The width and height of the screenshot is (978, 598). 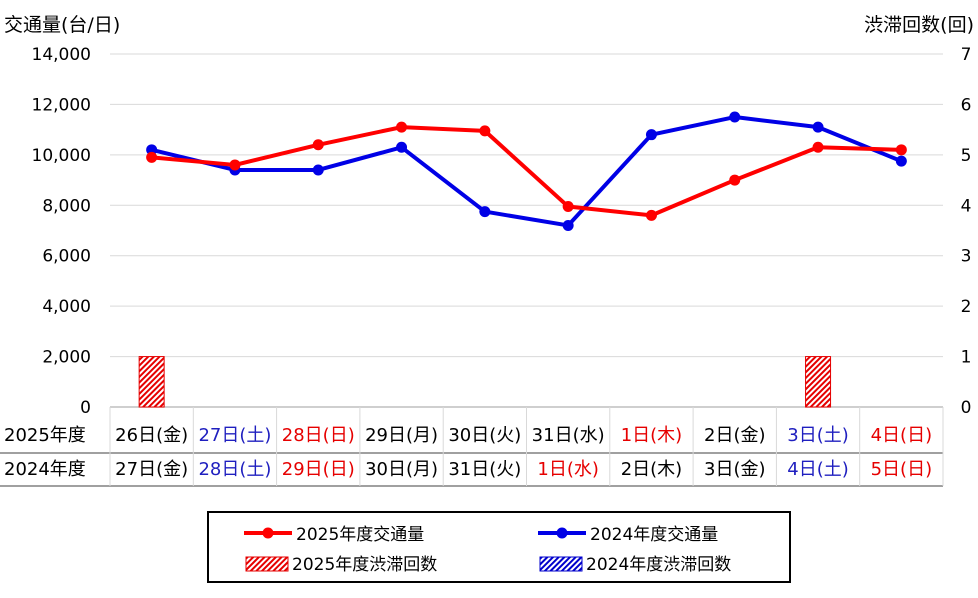 What do you see at coordinates (818, 469) in the screenshot?
I see `date-cell: 4日(土)` at bounding box center [818, 469].